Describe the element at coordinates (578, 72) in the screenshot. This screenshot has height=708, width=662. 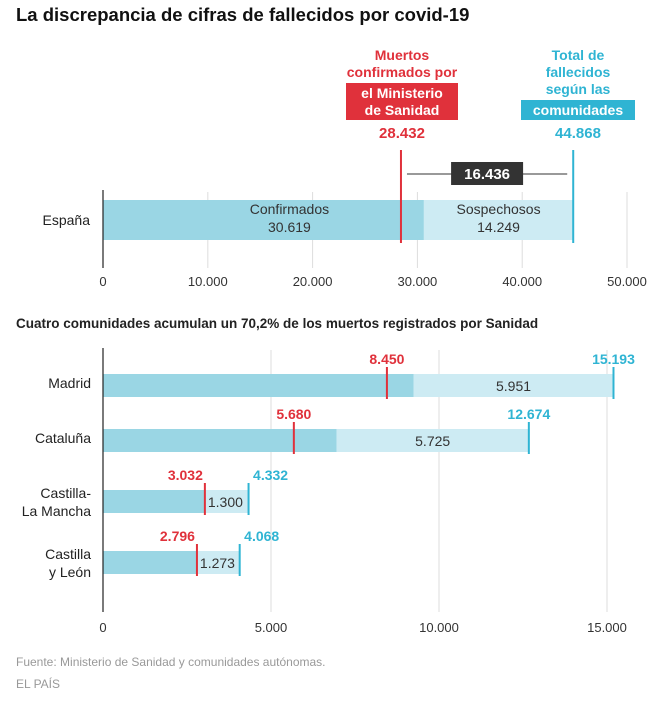
I see `communities-annotation-text: fallecidos` at that location.